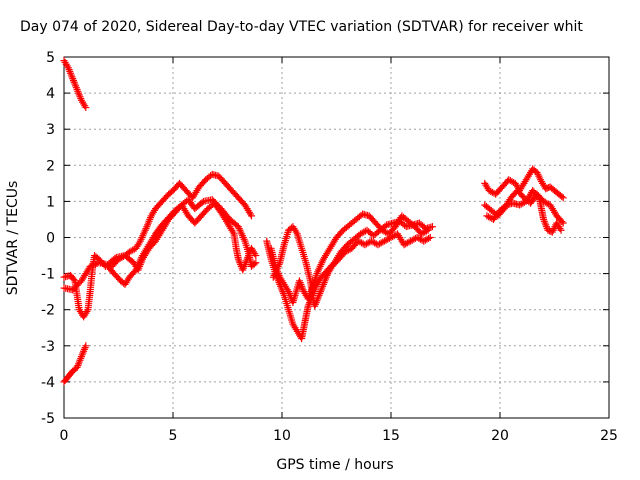  Describe the element at coordinates (50, 94) in the screenshot. I see `y-tick-label: 4` at that location.